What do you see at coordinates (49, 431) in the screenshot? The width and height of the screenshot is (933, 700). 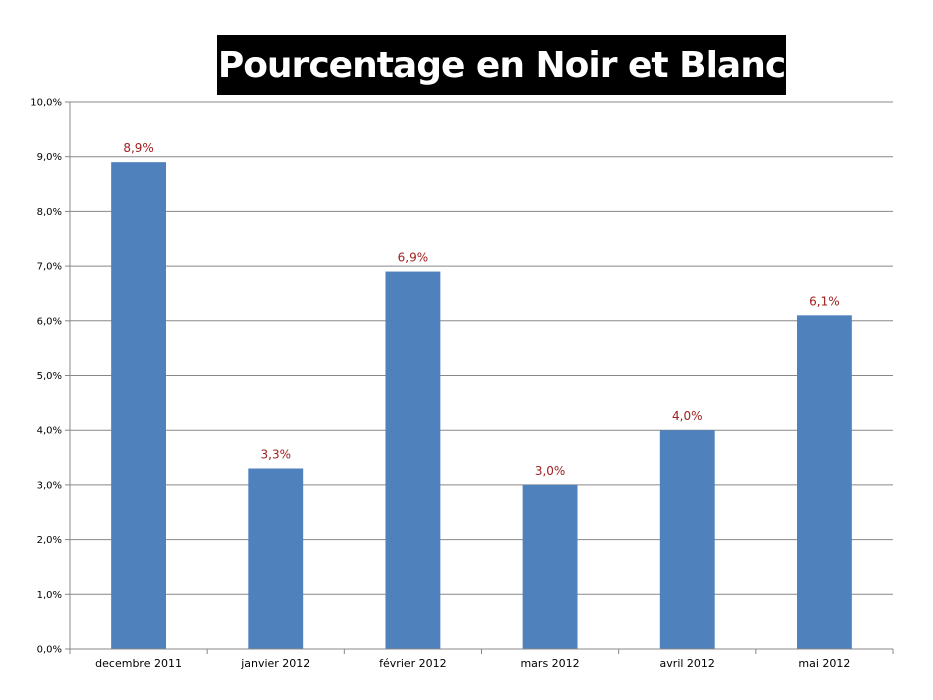 I see `y-tick-label: 4,0%` at bounding box center [49, 431].